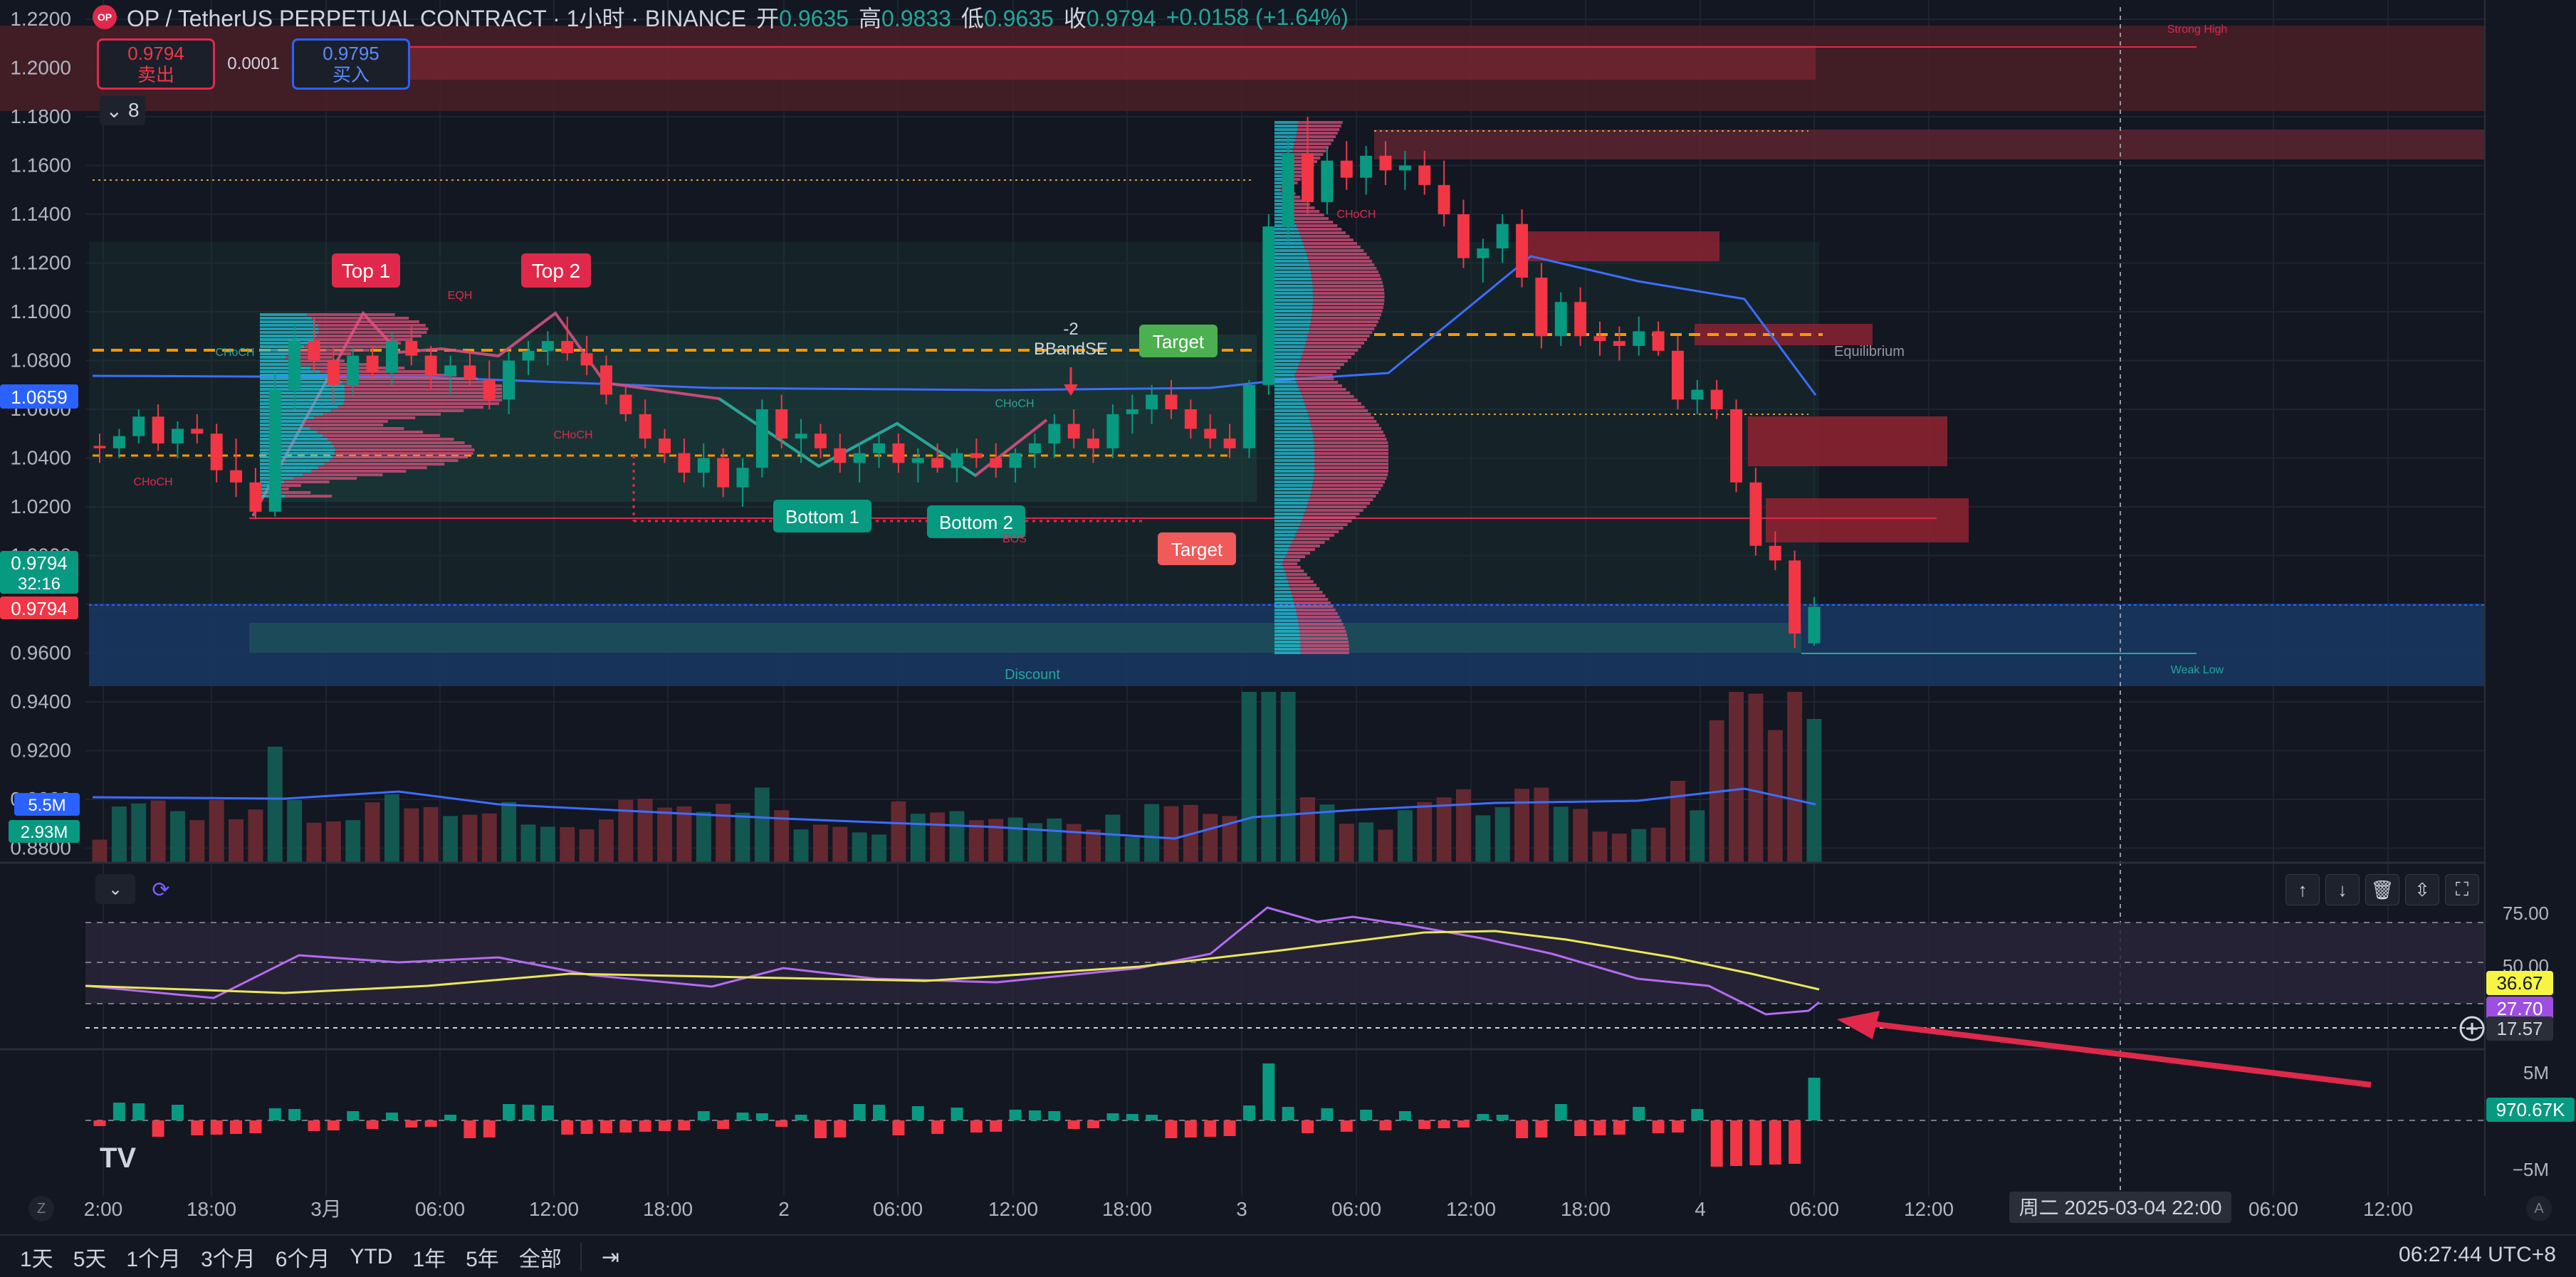 This screenshot has height=1277, width=2576. Describe the element at coordinates (2462, 889) in the screenshot. I see `pane-maximize-button: ⛶` at that location.